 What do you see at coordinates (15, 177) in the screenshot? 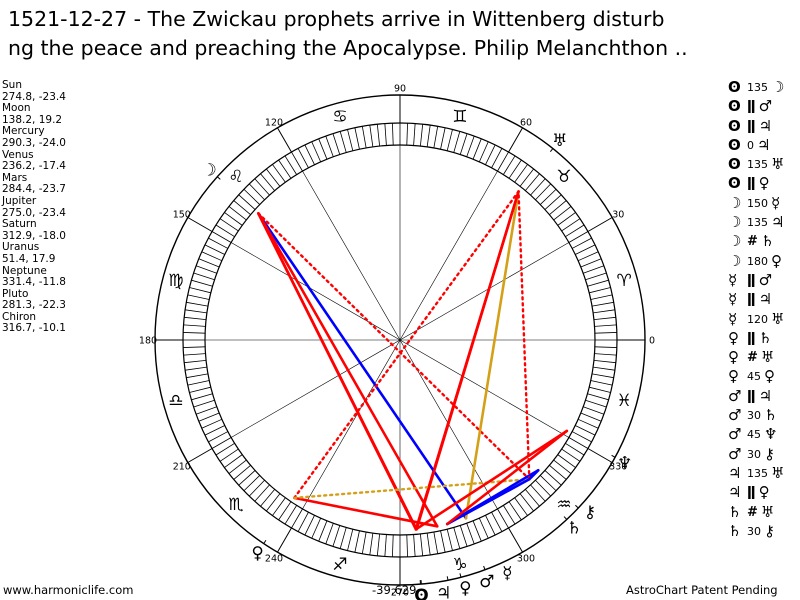
I see `planet-name-mars: Mars` at bounding box center [15, 177].